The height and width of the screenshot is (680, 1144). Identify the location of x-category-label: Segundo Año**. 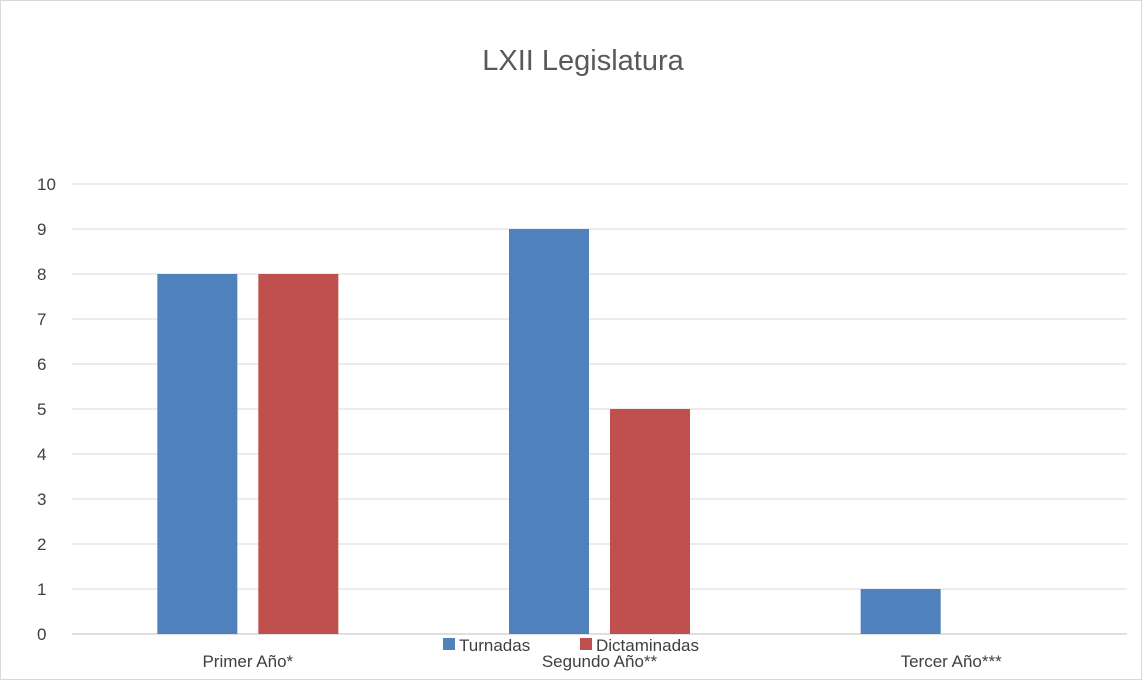
(600, 661).